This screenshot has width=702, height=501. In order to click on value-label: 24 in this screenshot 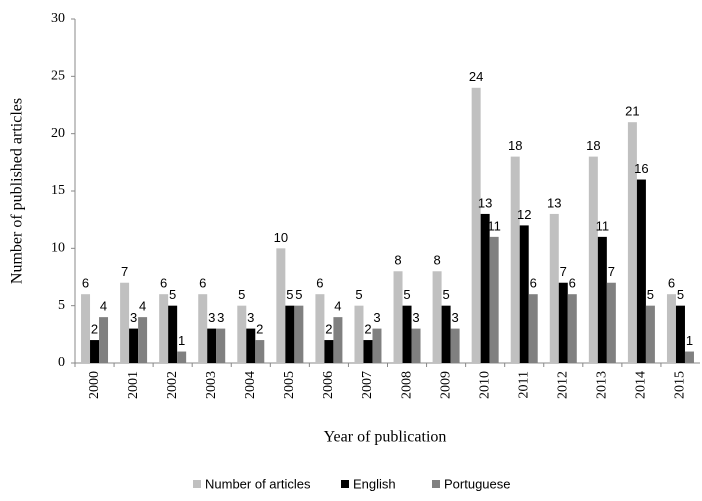, I will do `click(476, 76)`.